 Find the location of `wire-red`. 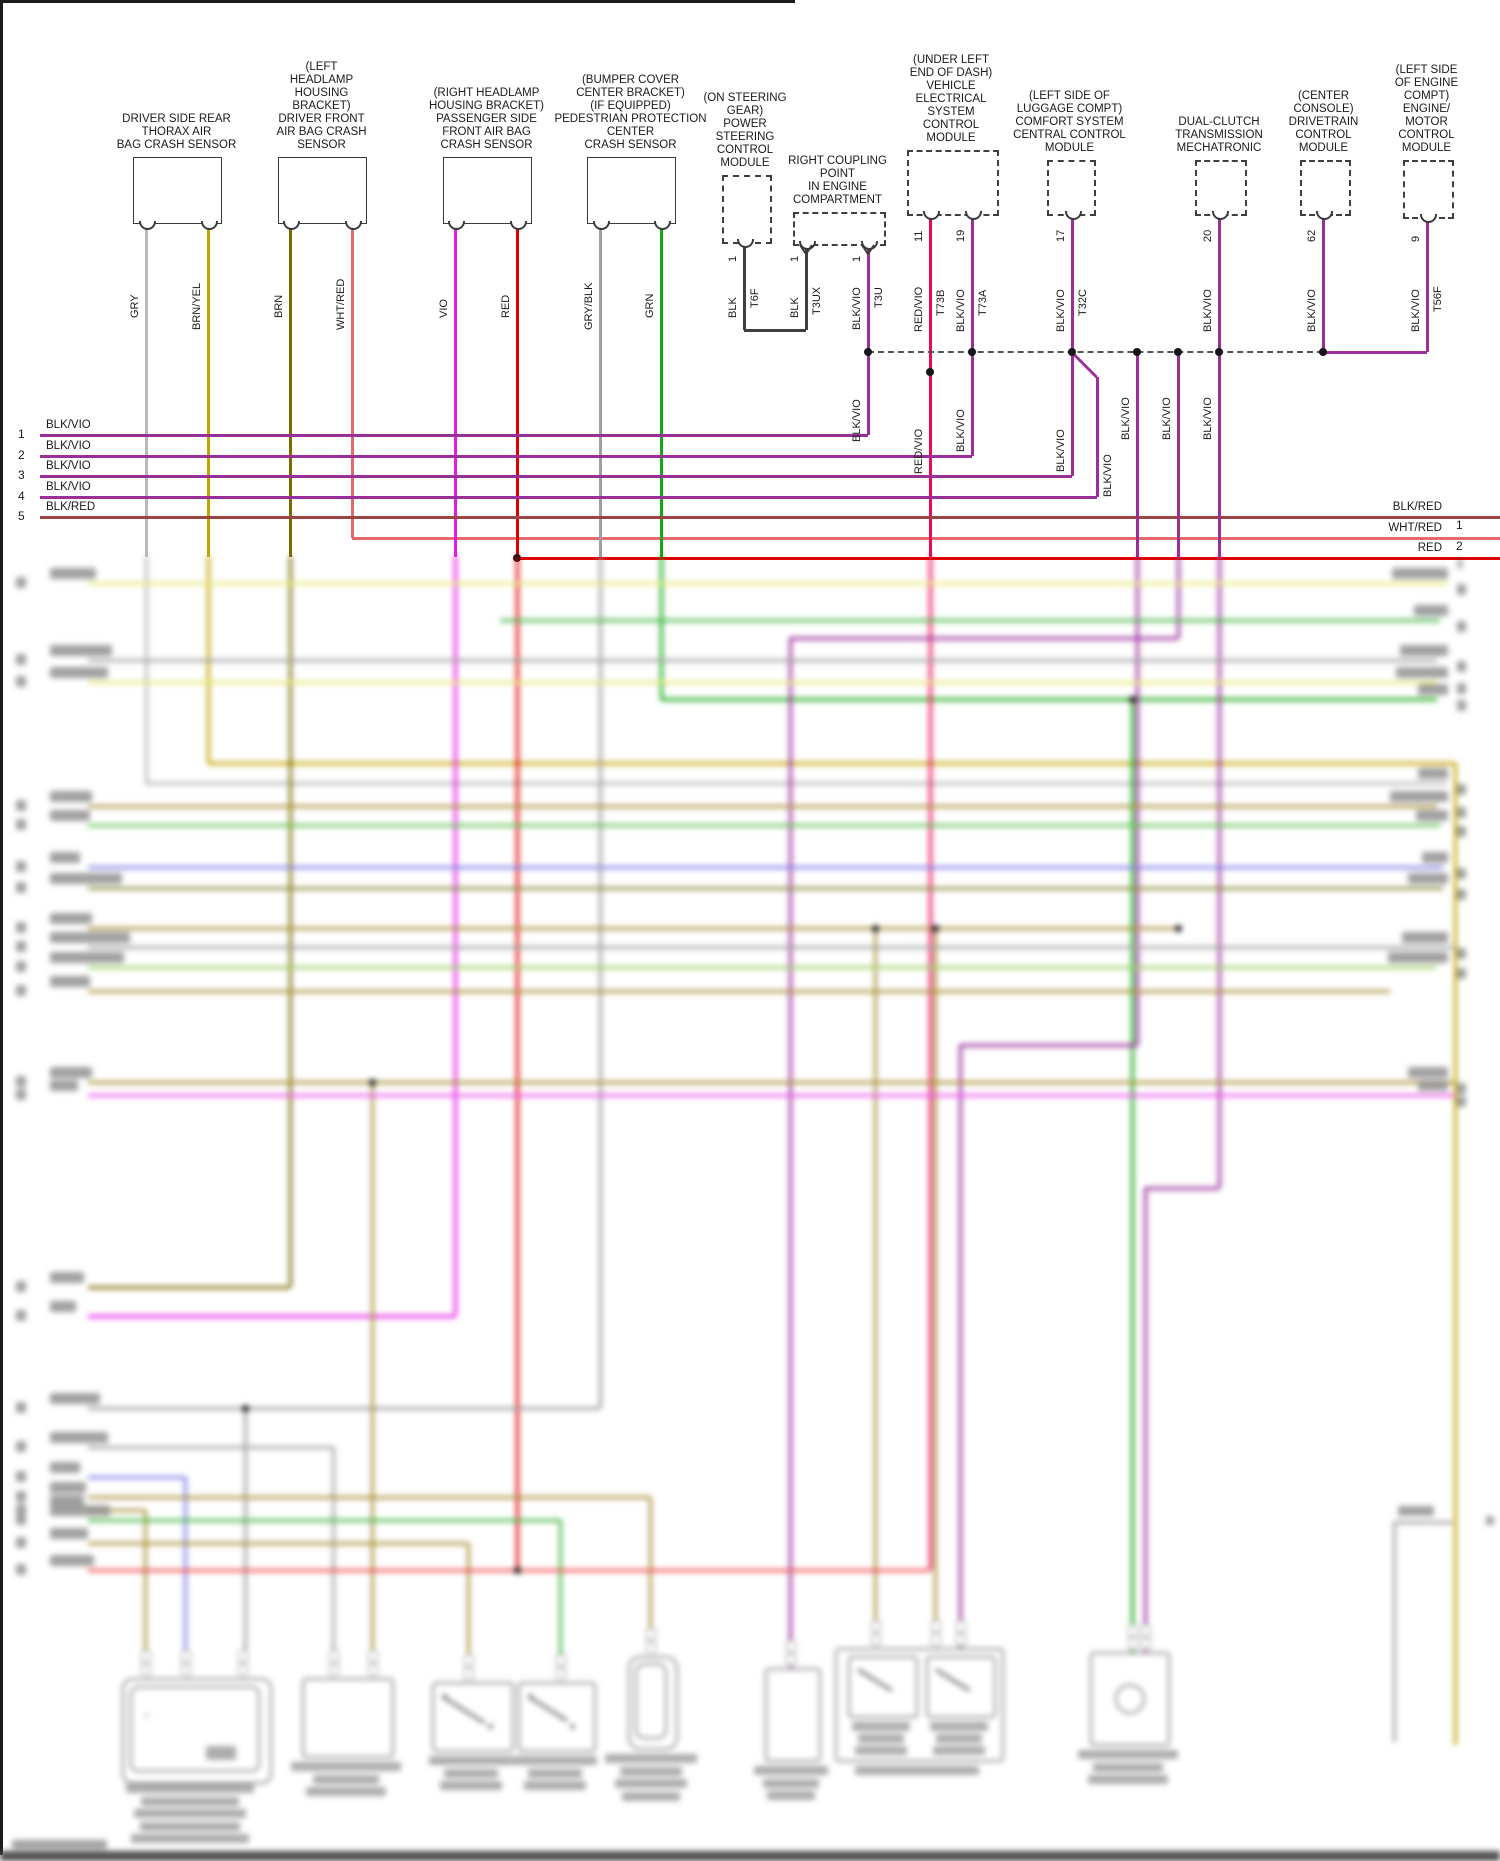

wire-red is located at coordinates (1008, 558).